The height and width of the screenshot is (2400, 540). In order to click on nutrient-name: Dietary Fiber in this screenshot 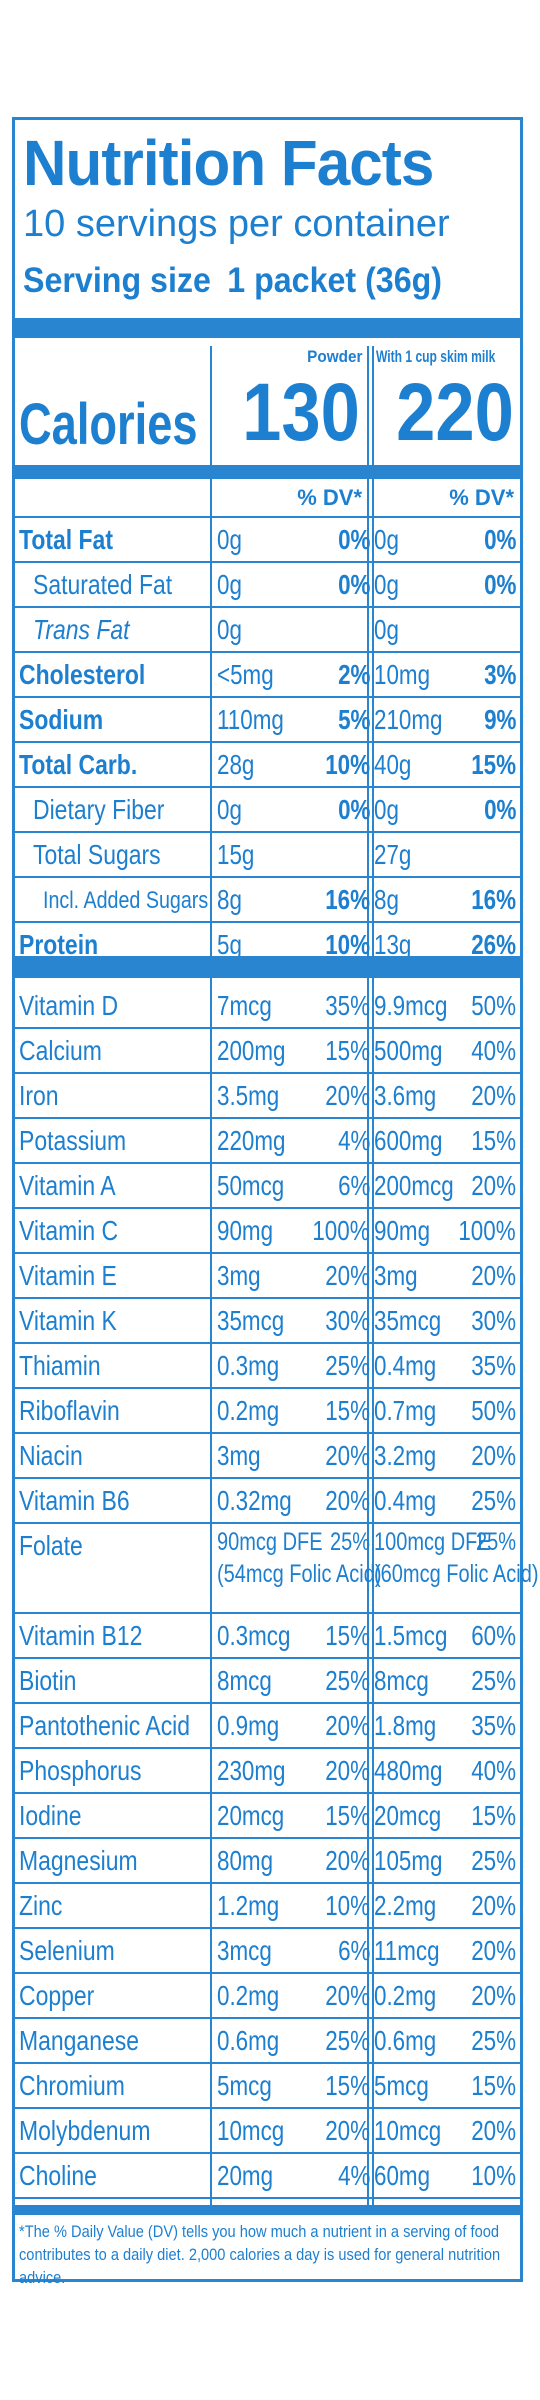, I will do `click(99, 809)`.